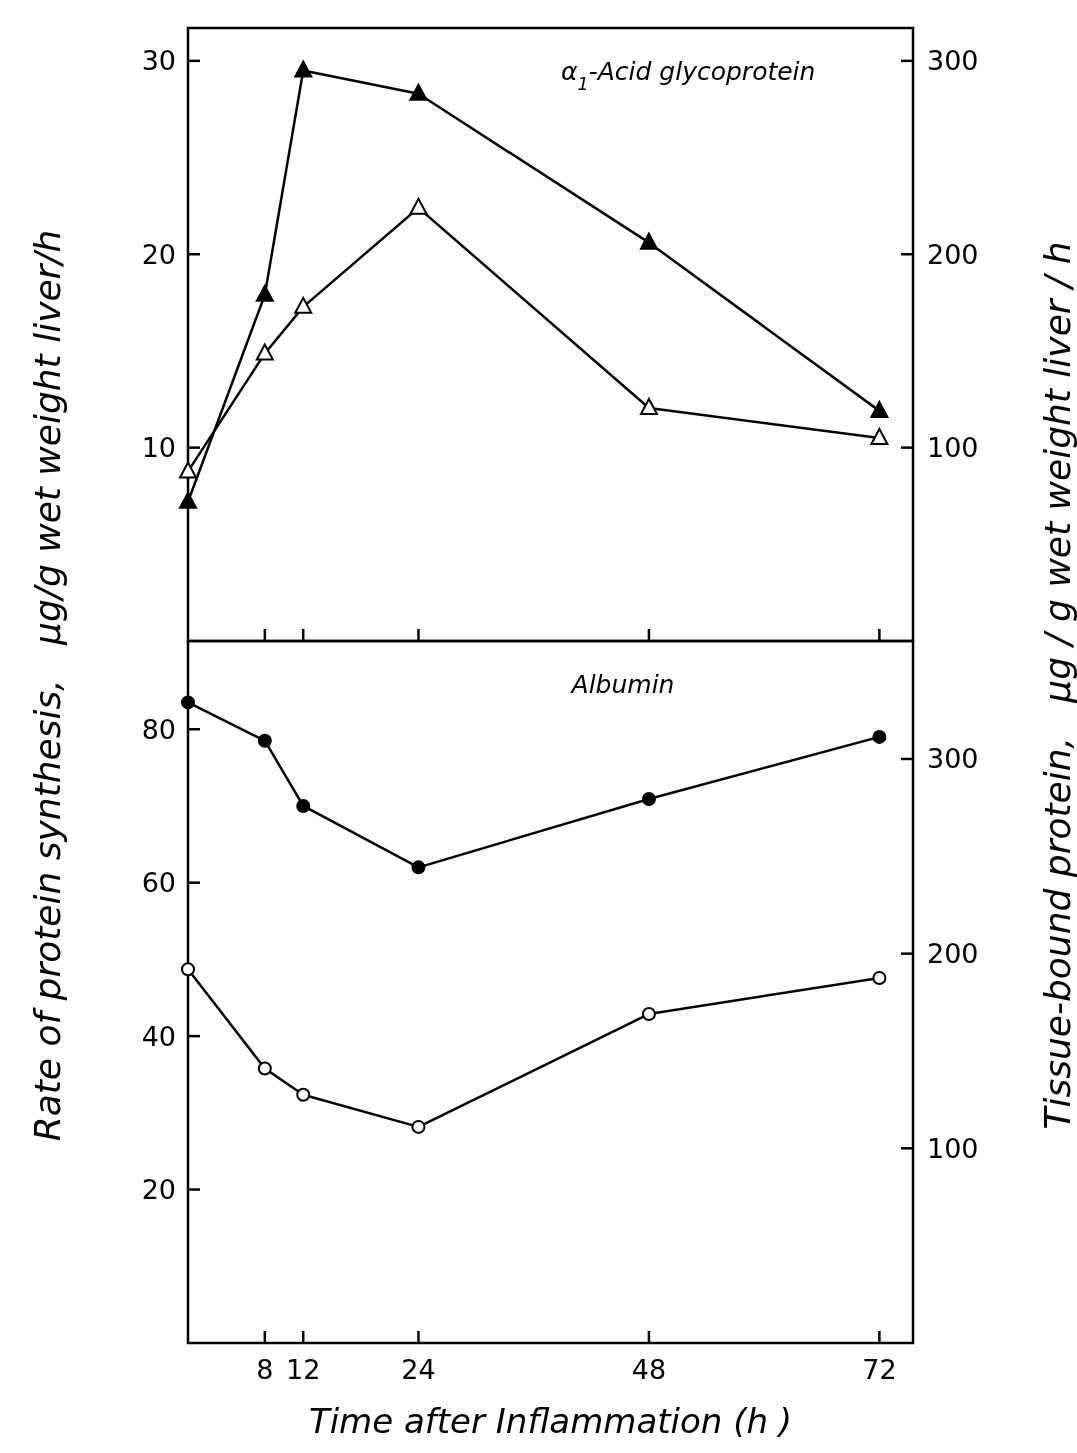 This screenshot has height=1453, width=1077. Describe the element at coordinates (622, 684) in the screenshot. I see `text: Albumin` at that location.